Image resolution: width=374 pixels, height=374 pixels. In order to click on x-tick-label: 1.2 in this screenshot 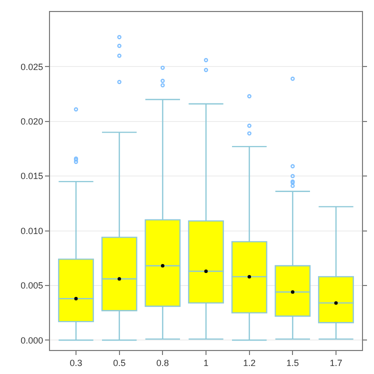, I will do `click(249, 363)`.